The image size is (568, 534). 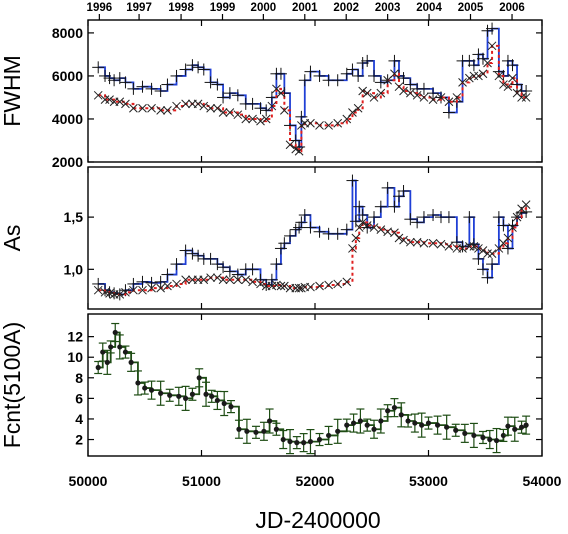 What do you see at coordinates (305, 8) in the screenshot?
I see `year-label: 2001` at bounding box center [305, 8].